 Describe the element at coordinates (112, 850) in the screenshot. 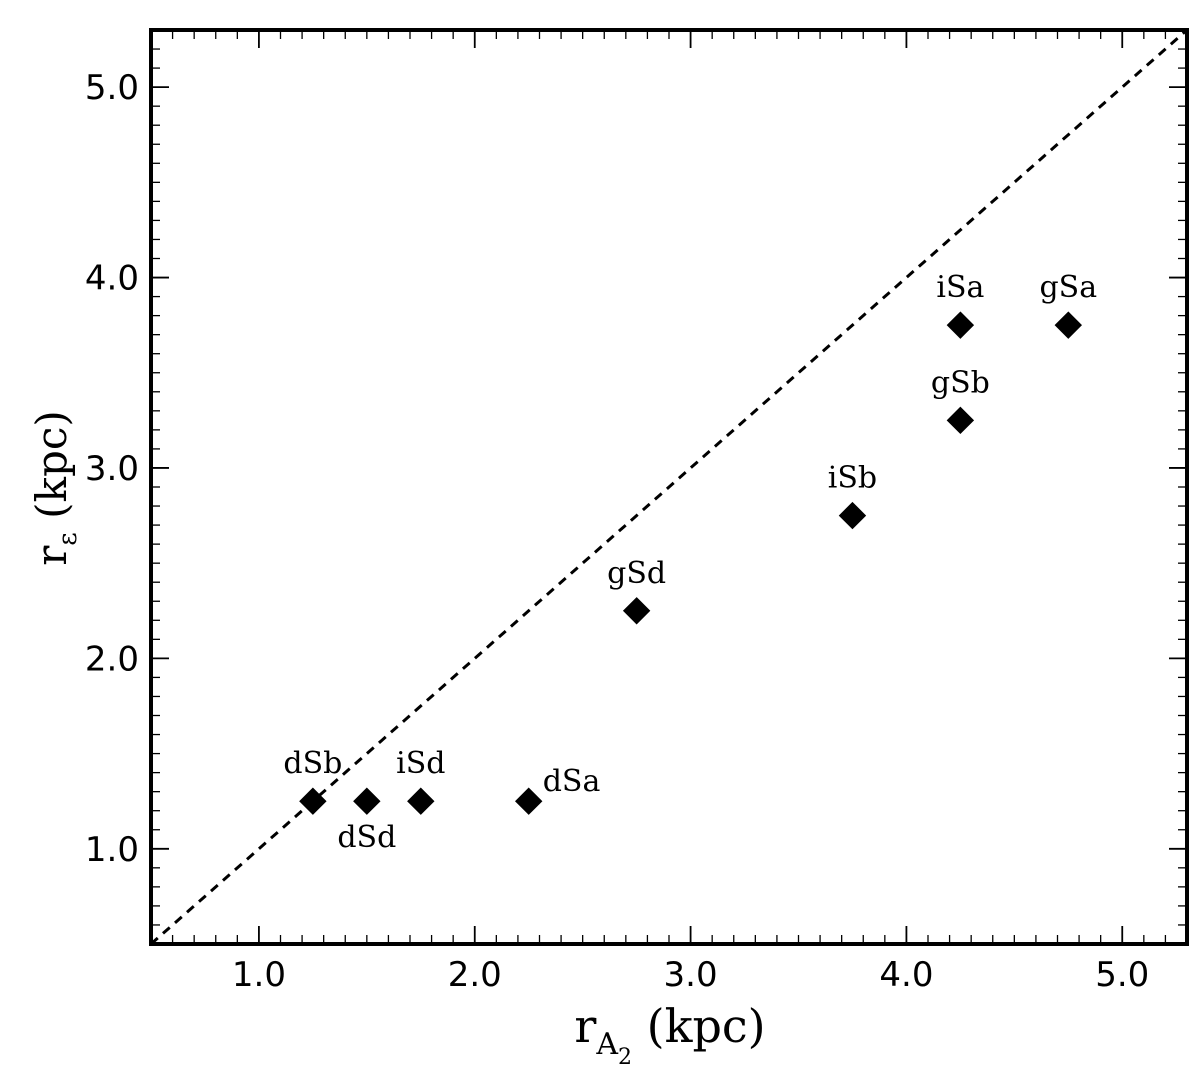

I see `y-tick-label: 1.0` at that location.